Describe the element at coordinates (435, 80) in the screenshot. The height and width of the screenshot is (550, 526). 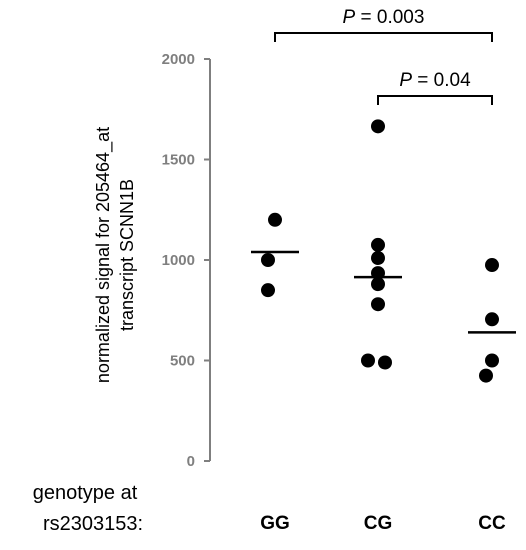
I see `p-value-label-cg-cc: P = 0.04` at that location.